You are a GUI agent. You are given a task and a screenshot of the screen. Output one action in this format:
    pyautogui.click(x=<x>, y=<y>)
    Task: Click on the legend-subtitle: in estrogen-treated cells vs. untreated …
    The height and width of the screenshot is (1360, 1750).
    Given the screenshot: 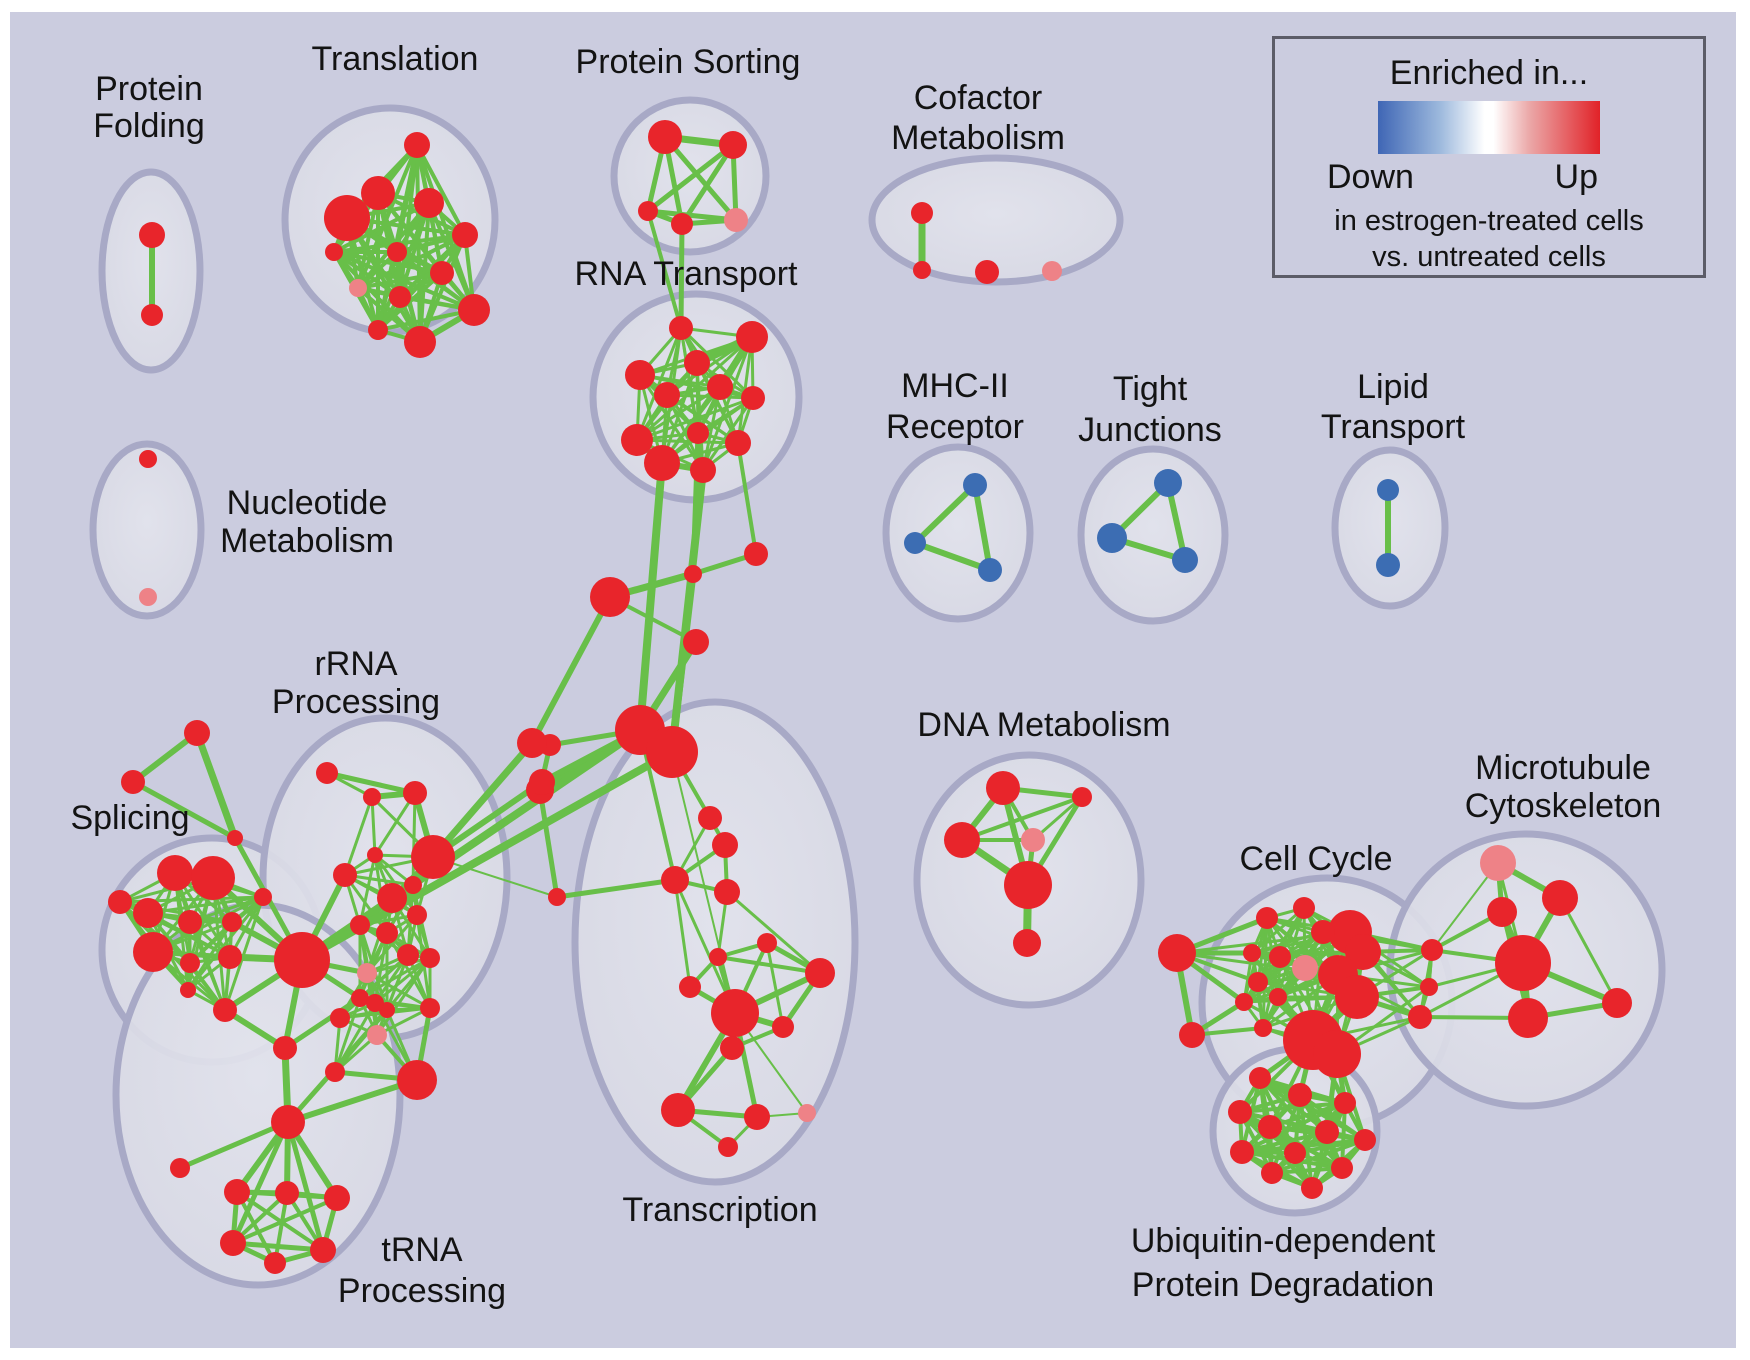 What is the action you would take?
    pyautogui.click(x=1489, y=239)
    